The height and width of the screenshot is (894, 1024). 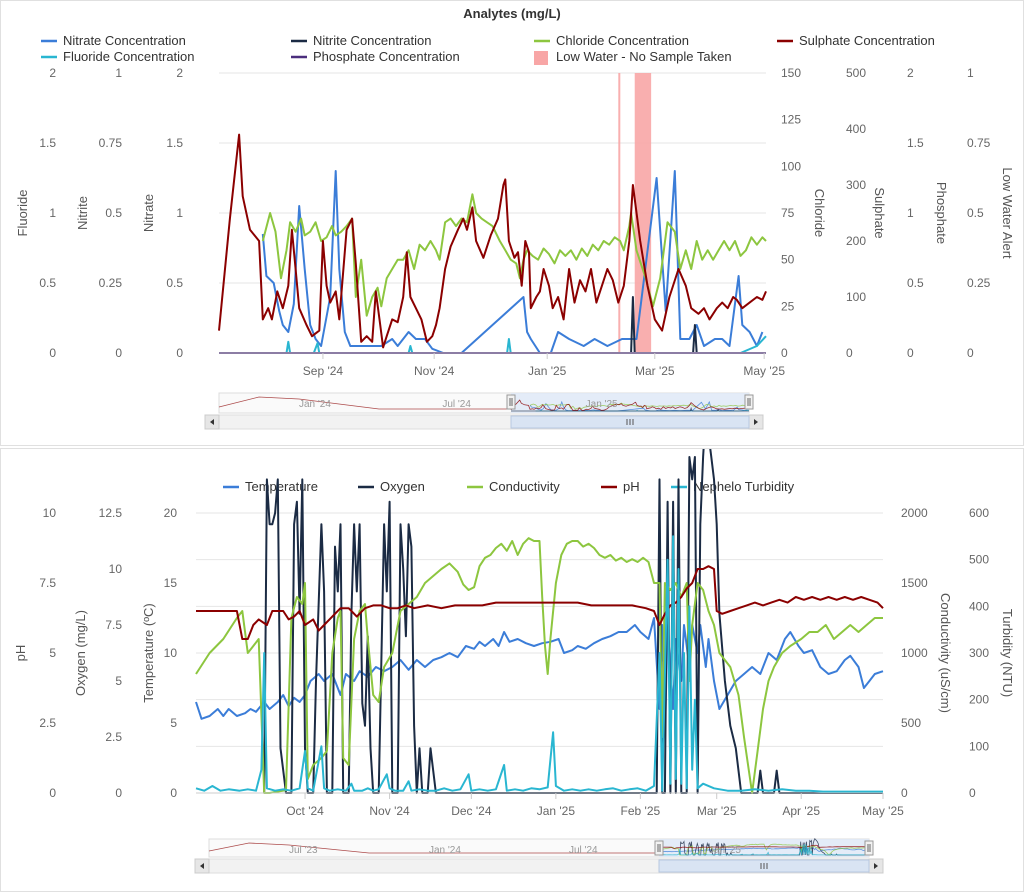 I want to click on legend-item-temperature: Temperature, so click(x=270, y=486).